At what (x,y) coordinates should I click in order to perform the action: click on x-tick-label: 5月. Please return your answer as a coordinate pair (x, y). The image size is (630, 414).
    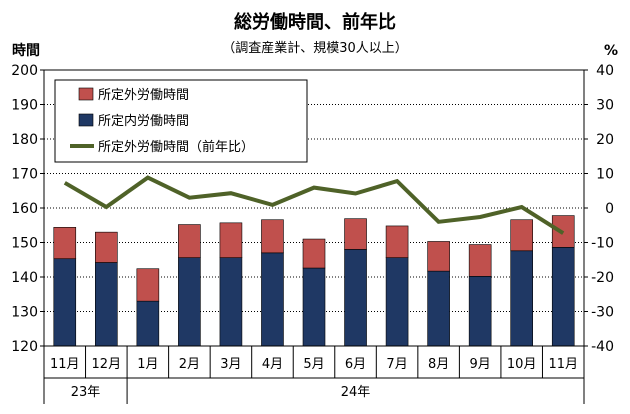
    Looking at the image, I should click on (313, 364).